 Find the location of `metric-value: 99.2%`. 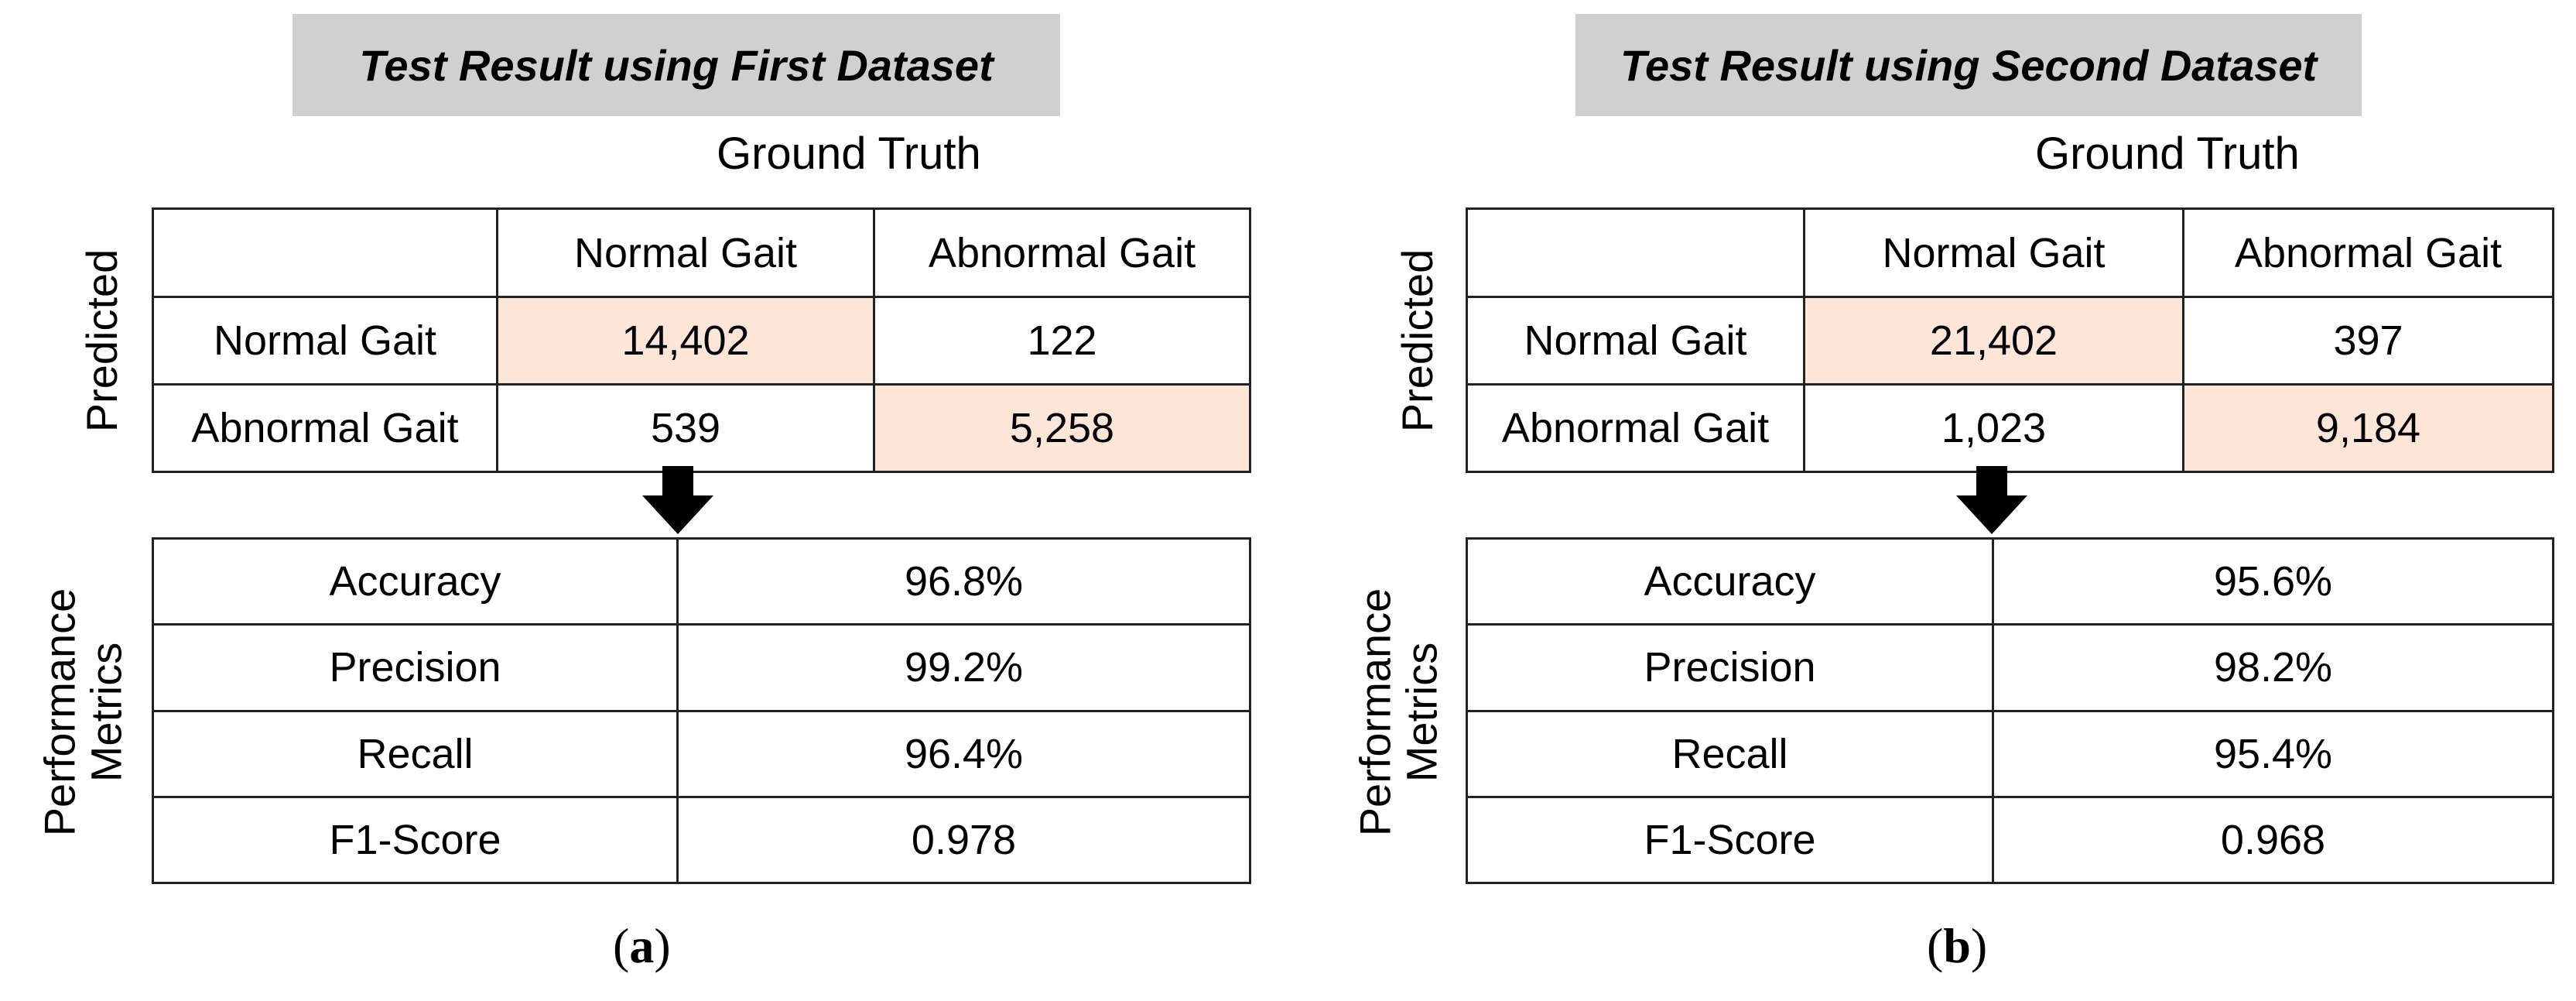

metric-value: 99.2% is located at coordinates (964, 667).